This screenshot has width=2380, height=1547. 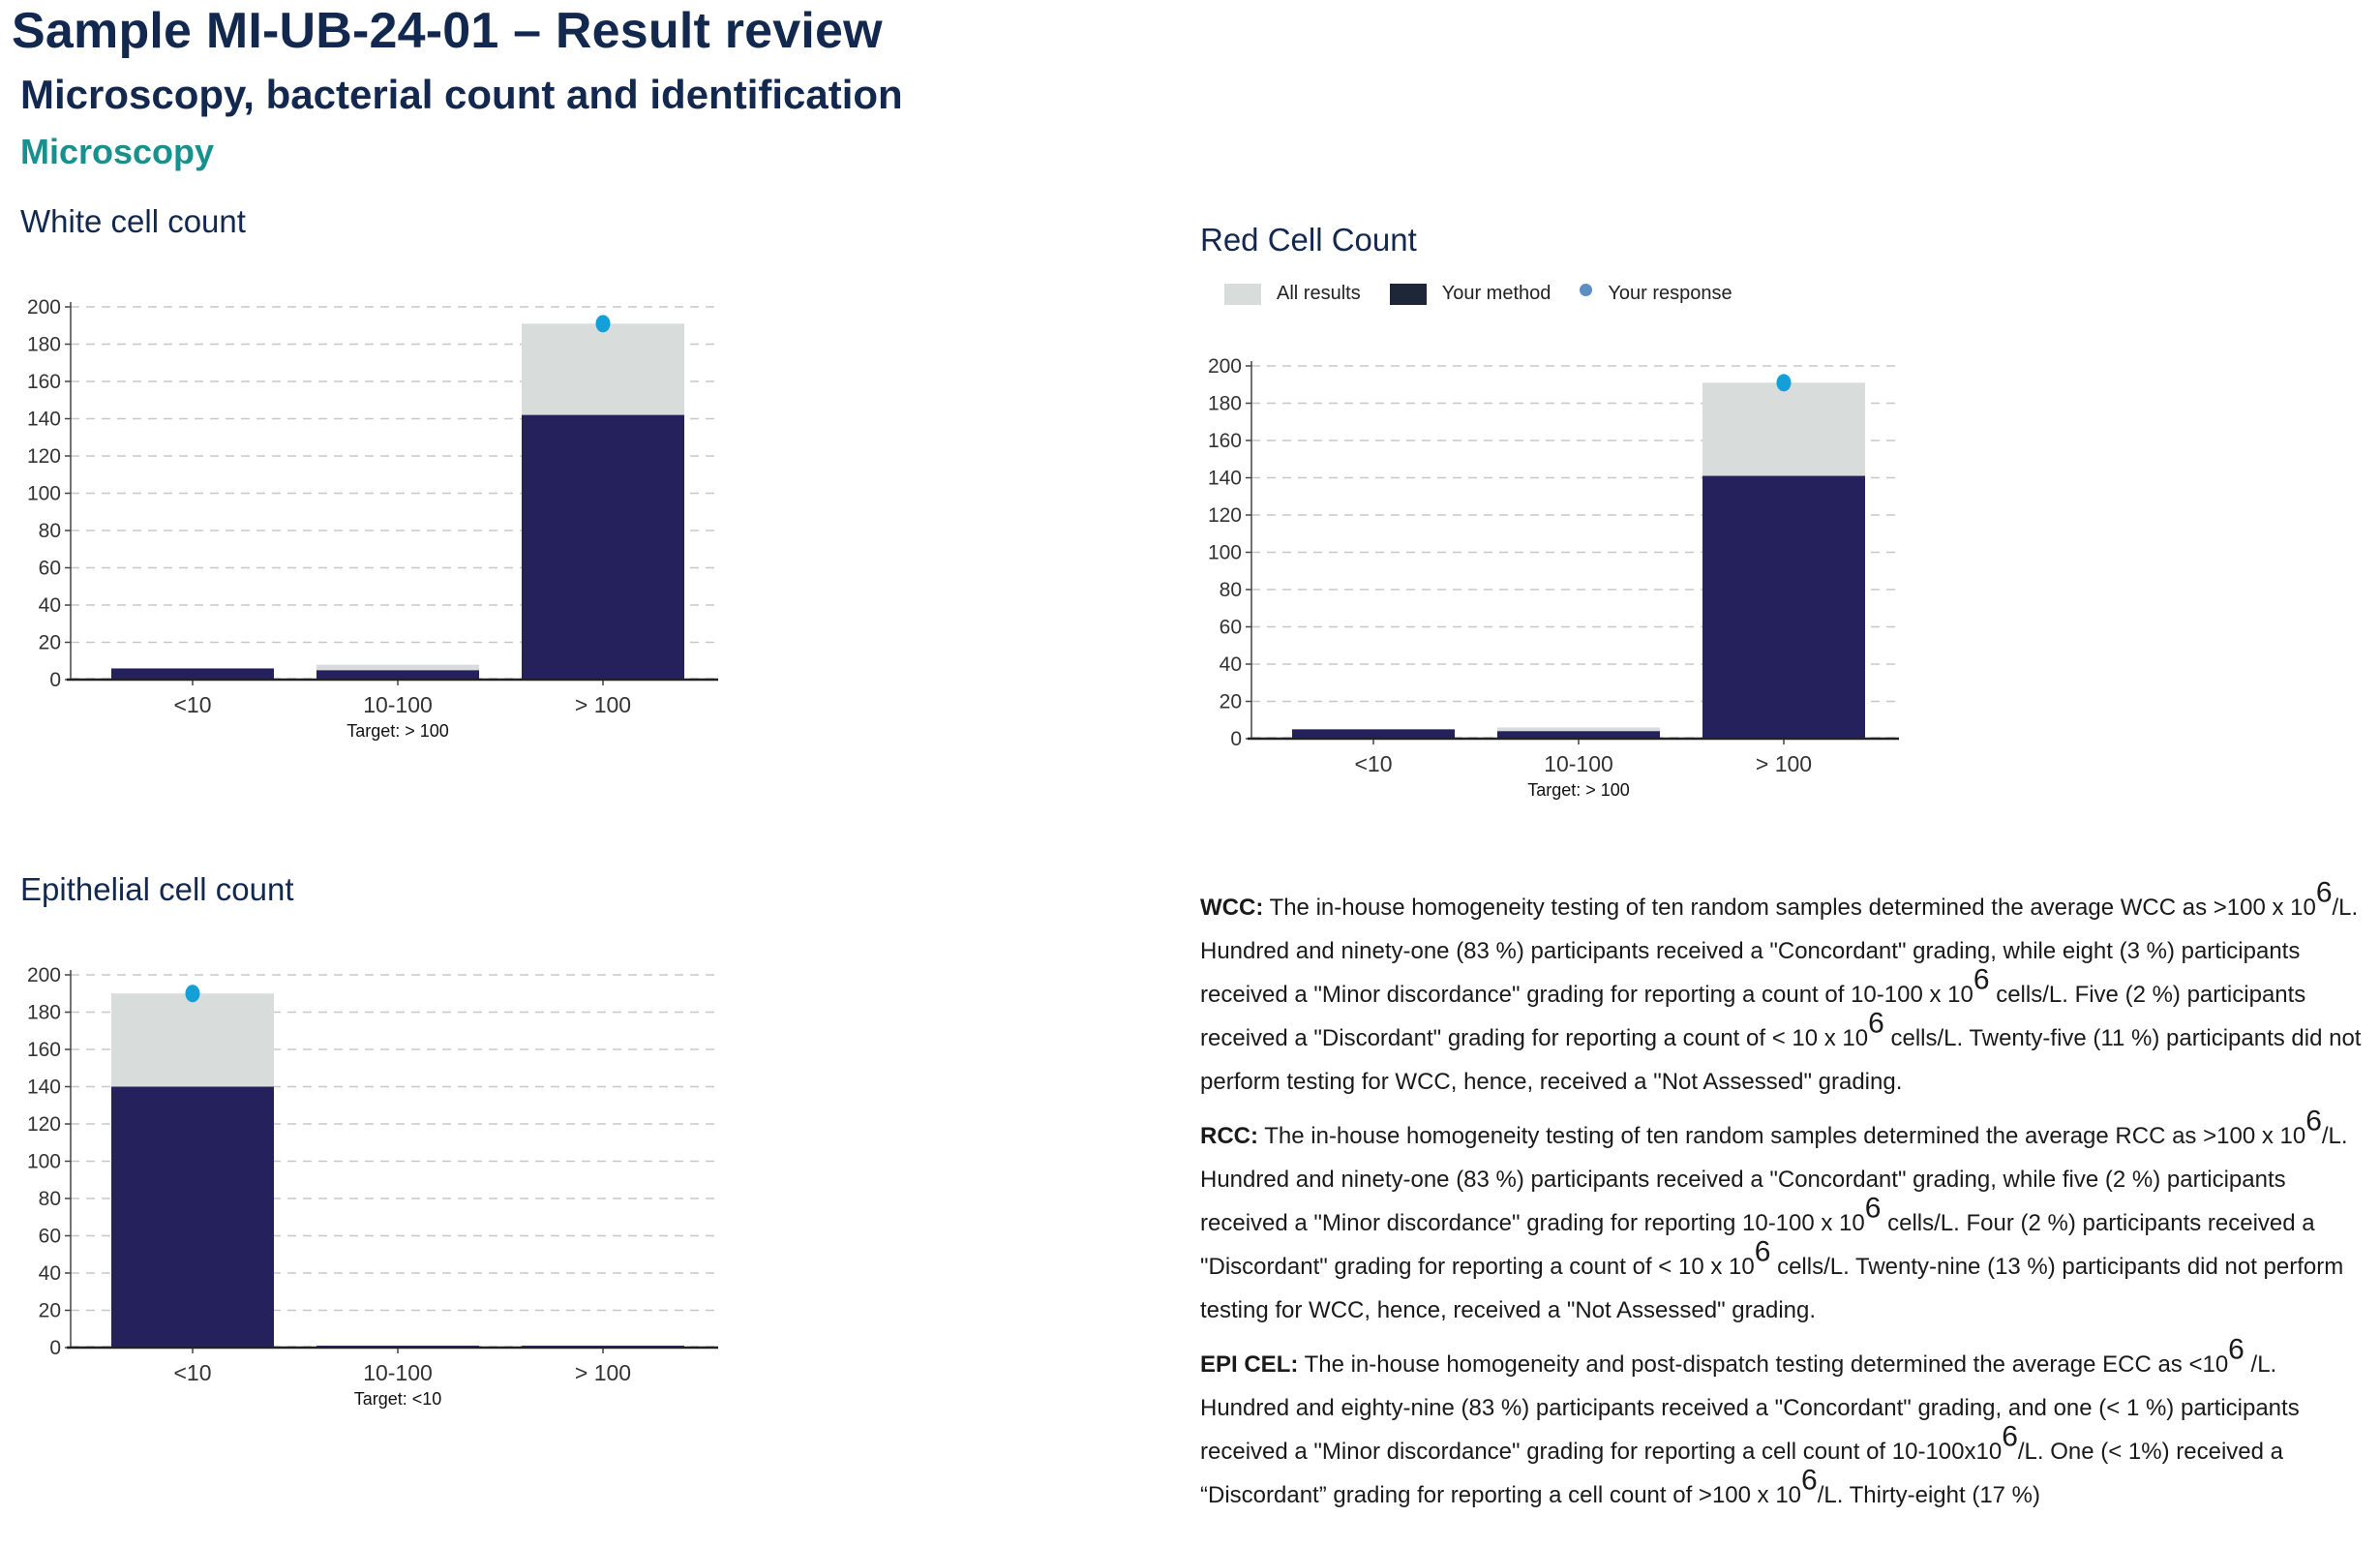 What do you see at coordinates (1229, 1136) in the screenshot?
I see `note-rcc-label: RCC:` at bounding box center [1229, 1136].